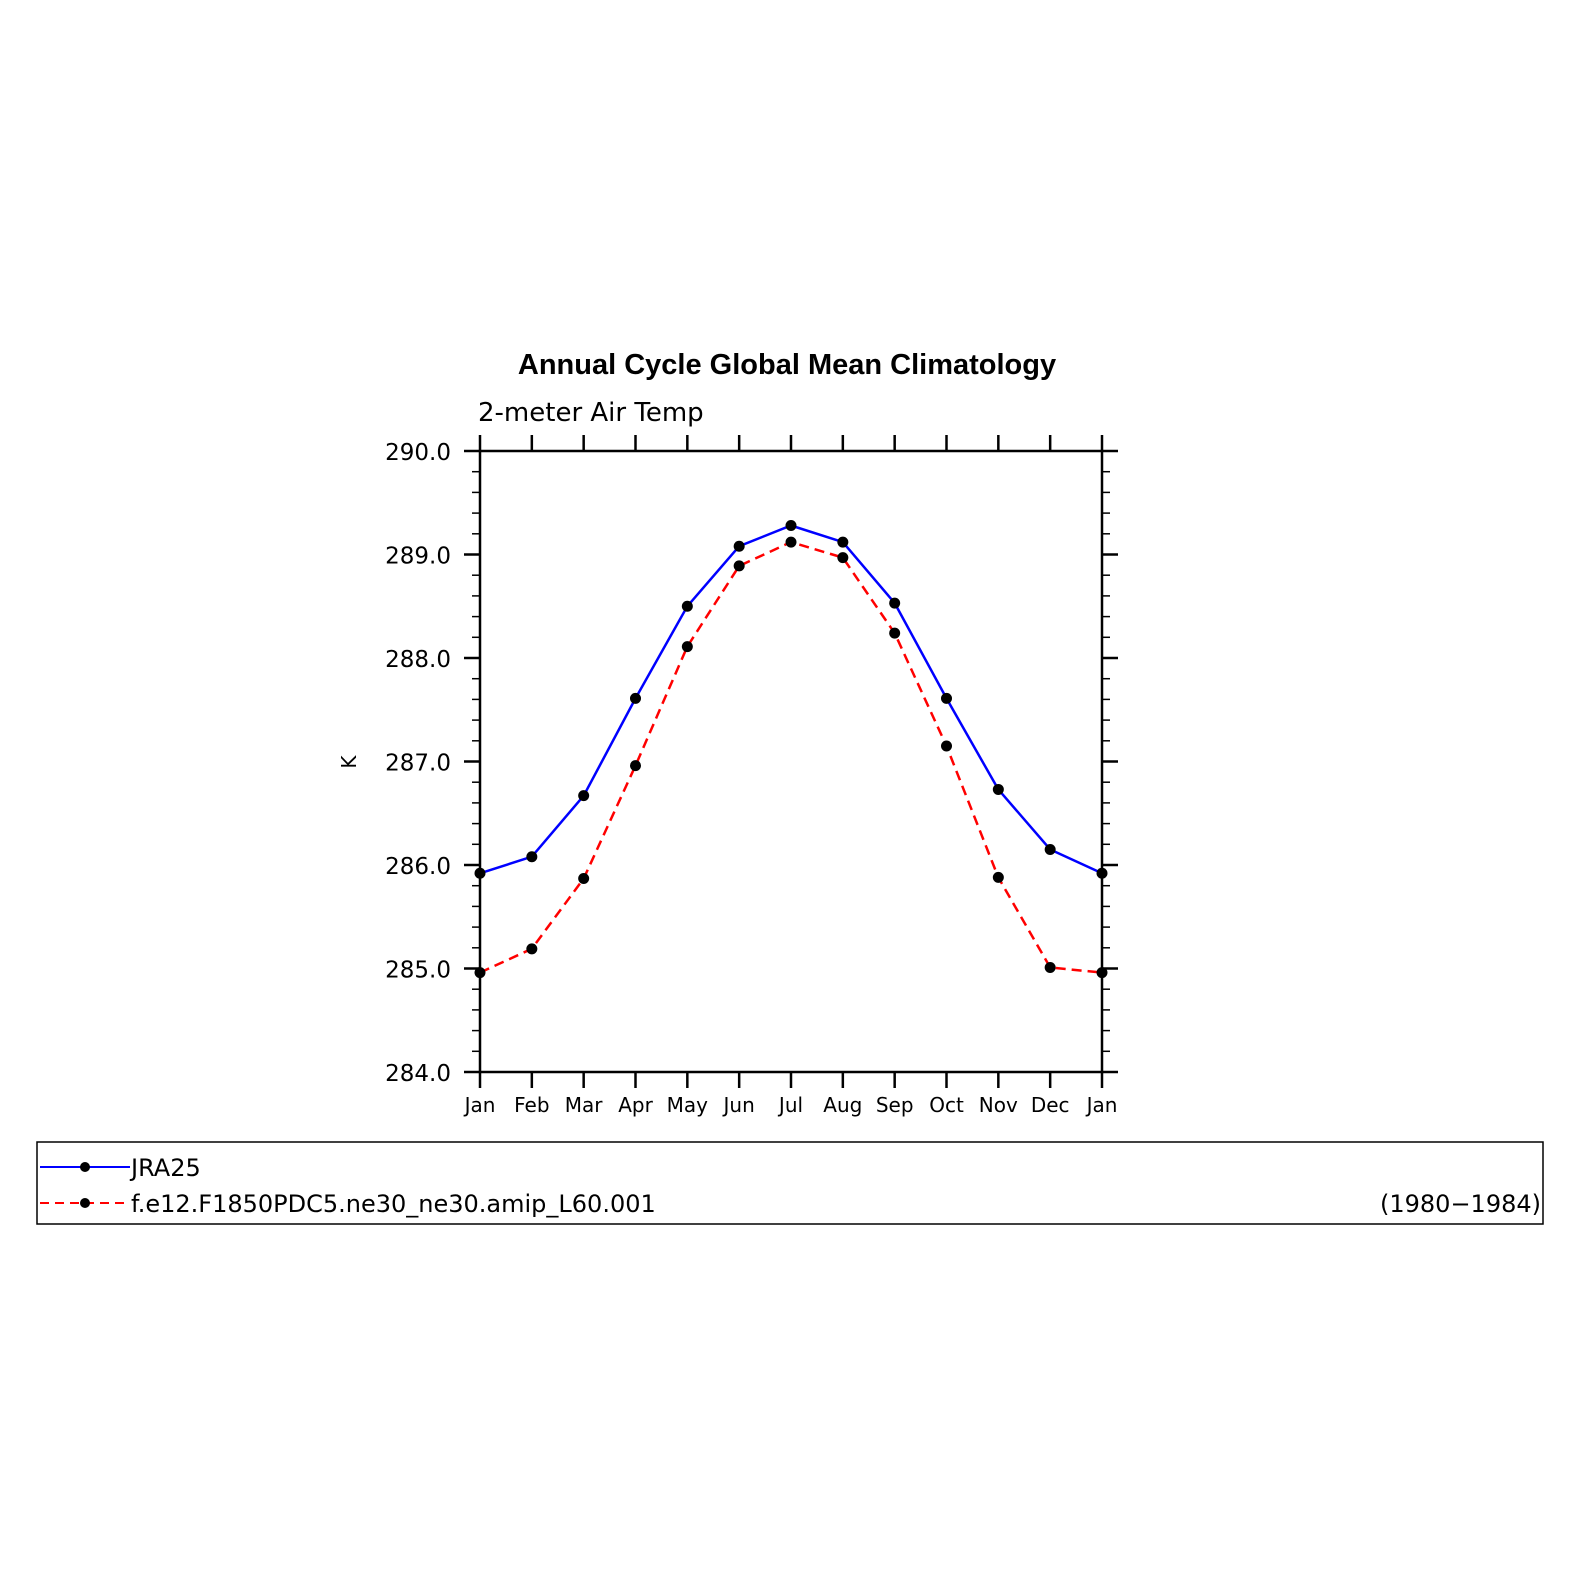 The width and height of the screenshot is (1575, 1575). I want to click on x-tick-label: Sep, so click(895, 1105).